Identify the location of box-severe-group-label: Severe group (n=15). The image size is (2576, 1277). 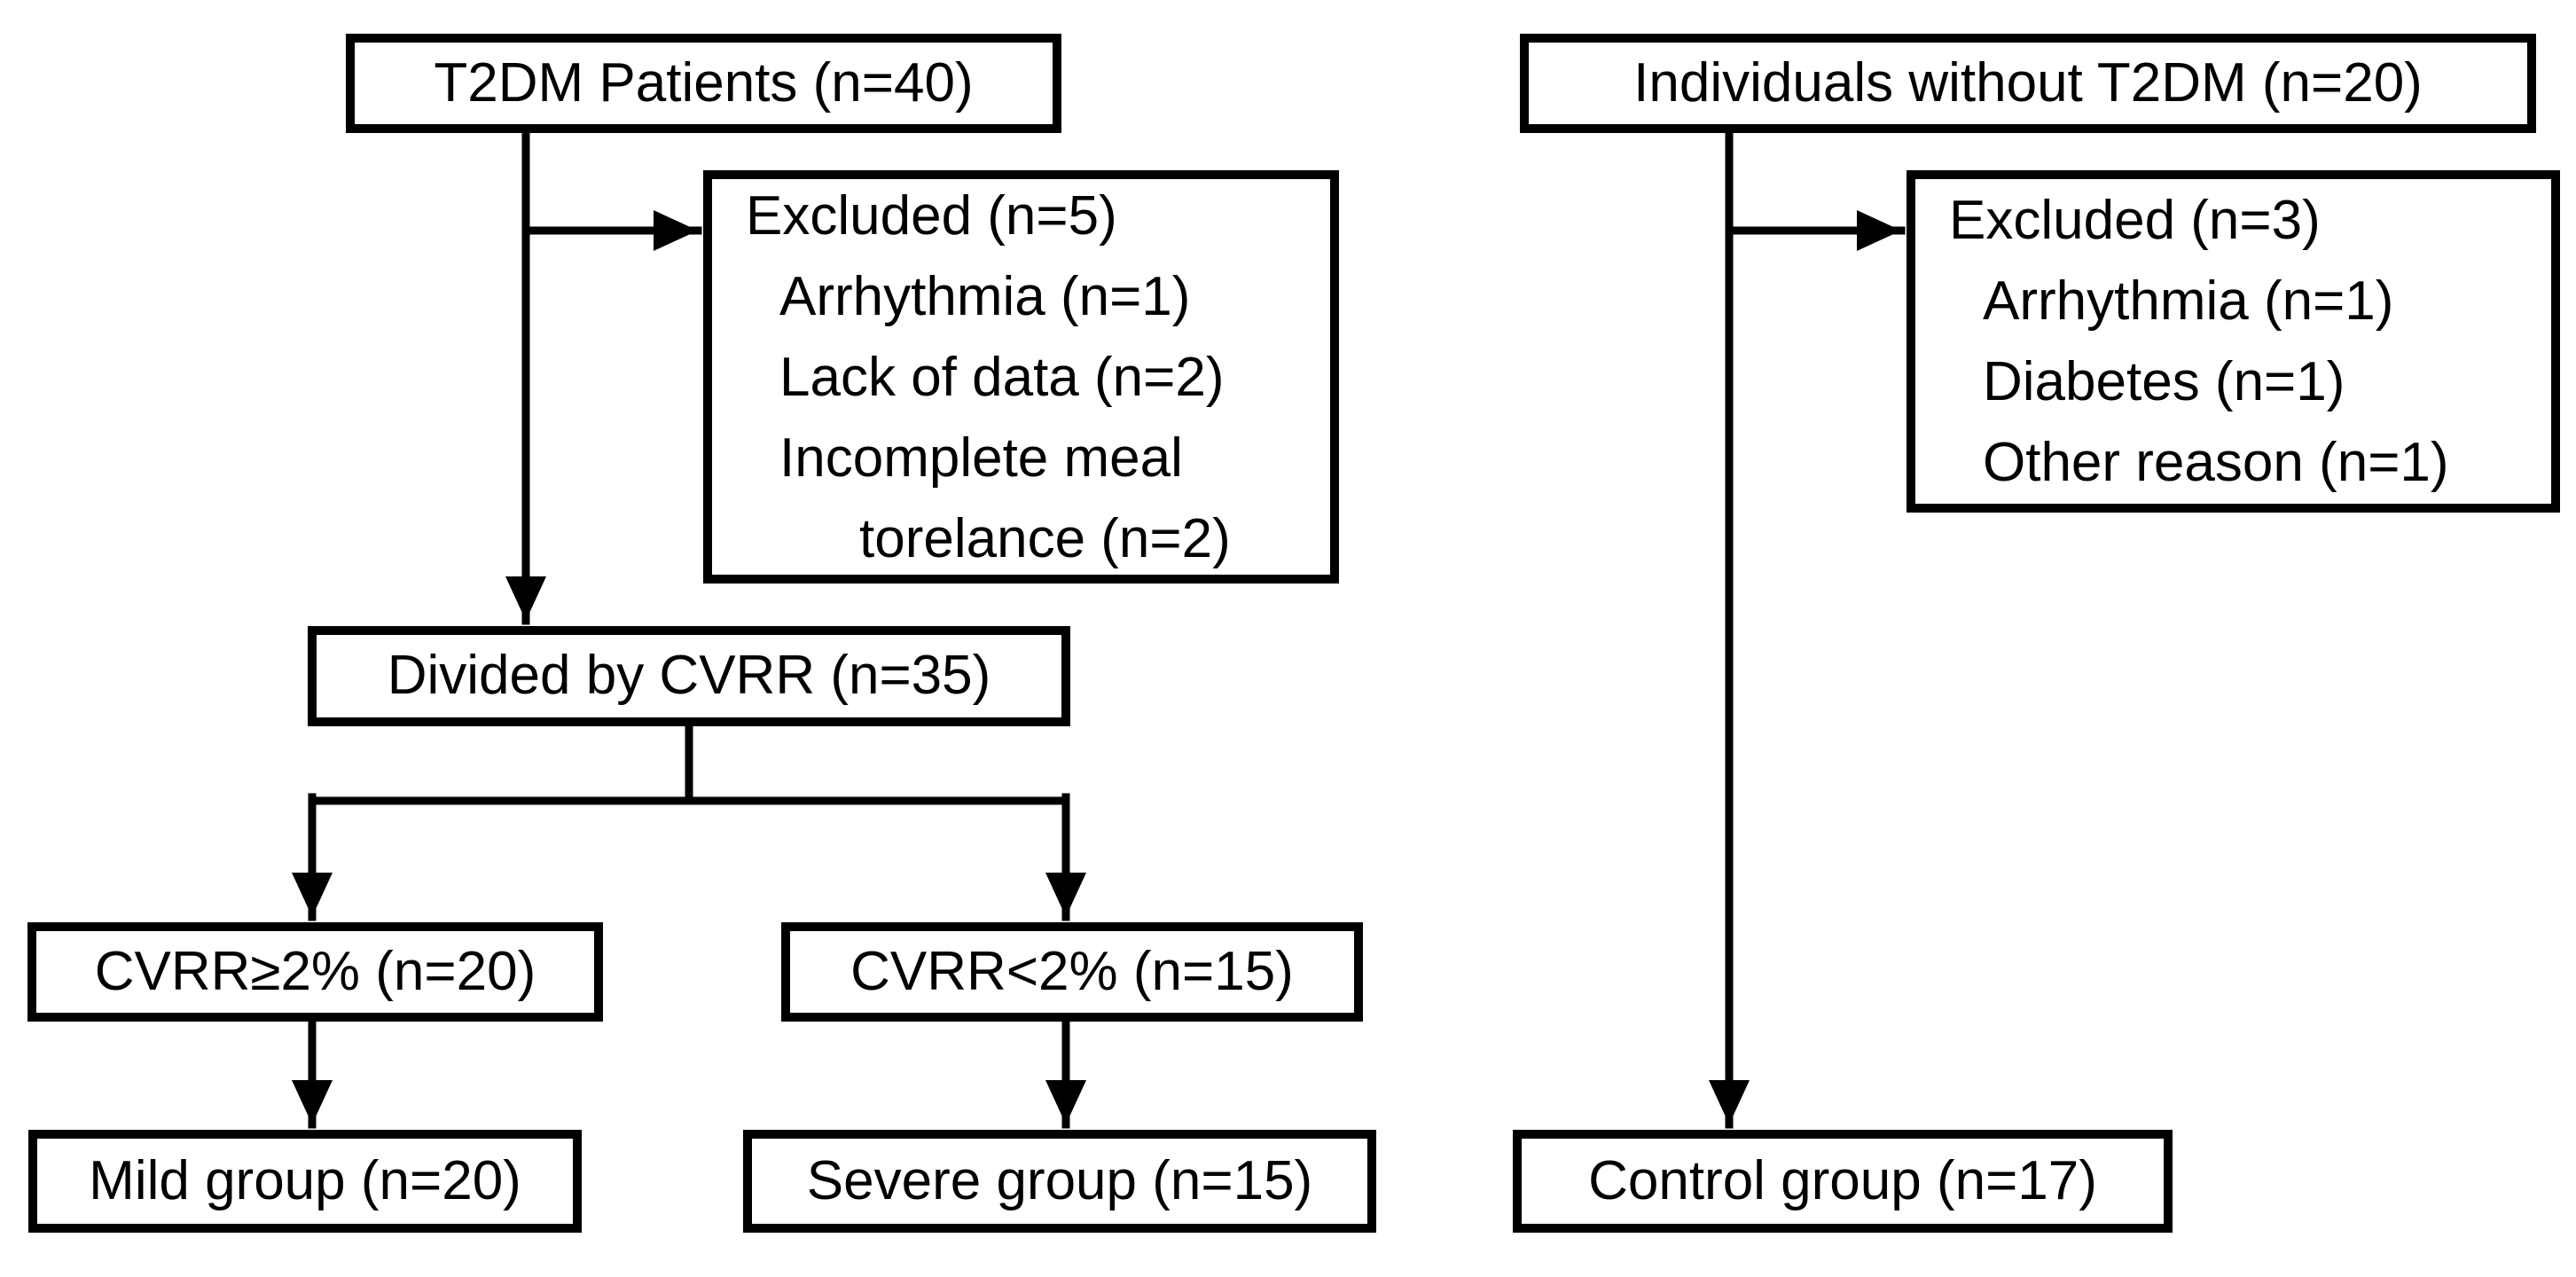
(1059, 1180).